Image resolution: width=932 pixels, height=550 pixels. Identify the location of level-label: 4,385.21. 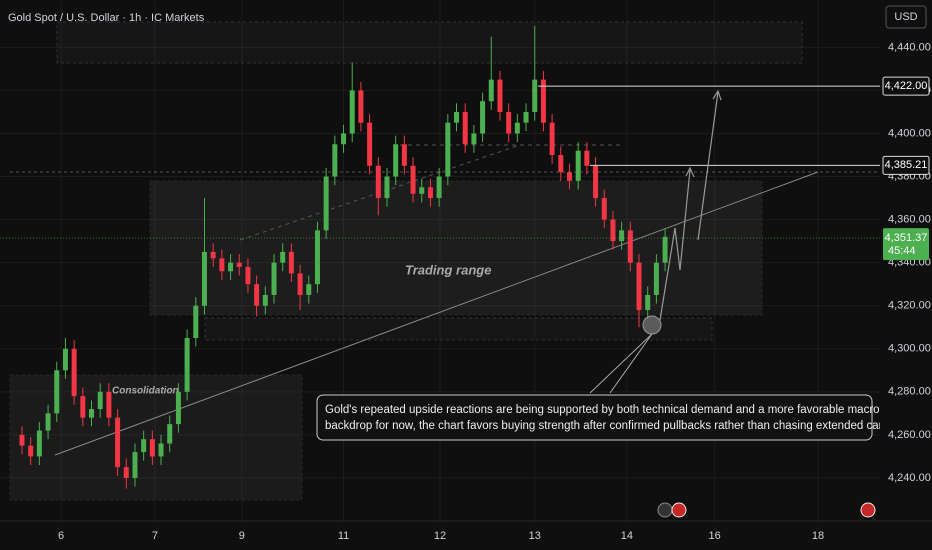
(906, 165).